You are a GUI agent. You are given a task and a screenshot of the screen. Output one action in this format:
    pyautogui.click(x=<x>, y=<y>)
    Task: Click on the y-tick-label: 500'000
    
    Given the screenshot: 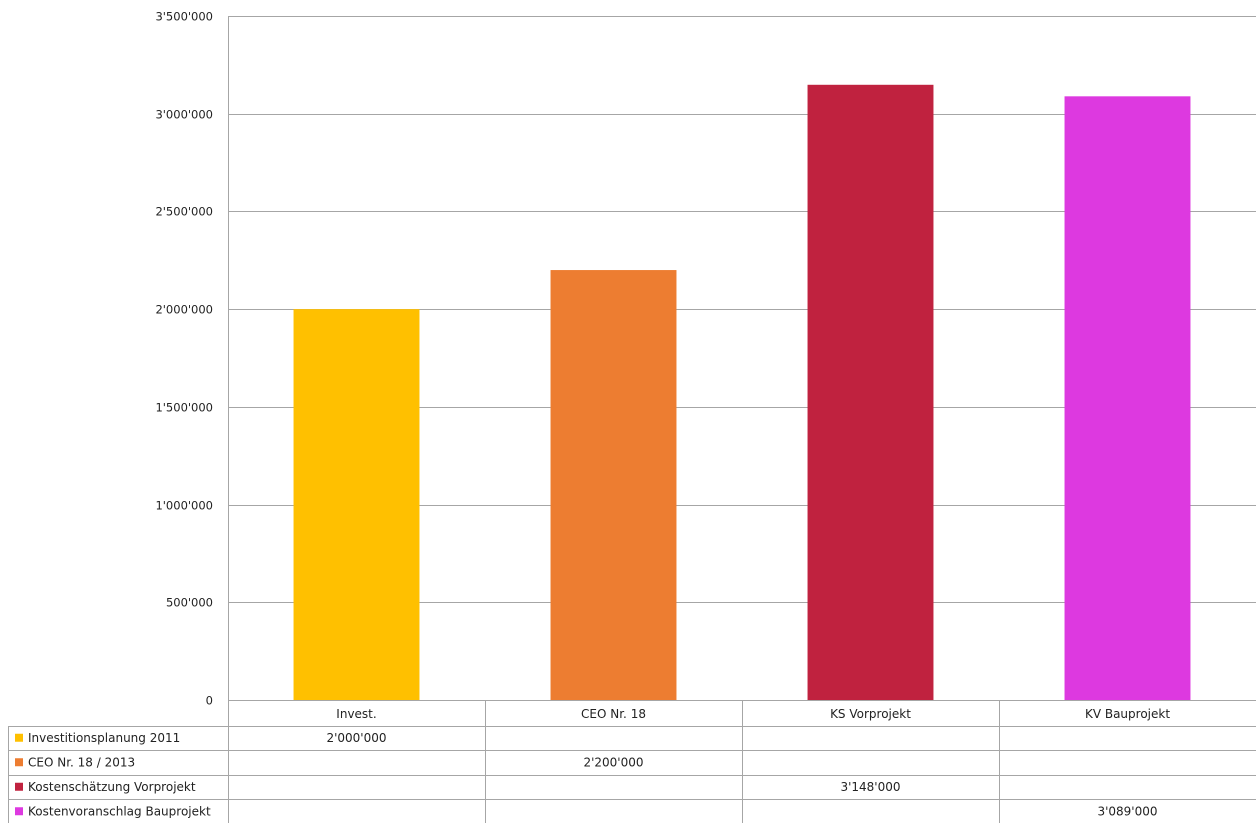 What is the action you would take?
    pyautogui.click(x=189, y=603)
    